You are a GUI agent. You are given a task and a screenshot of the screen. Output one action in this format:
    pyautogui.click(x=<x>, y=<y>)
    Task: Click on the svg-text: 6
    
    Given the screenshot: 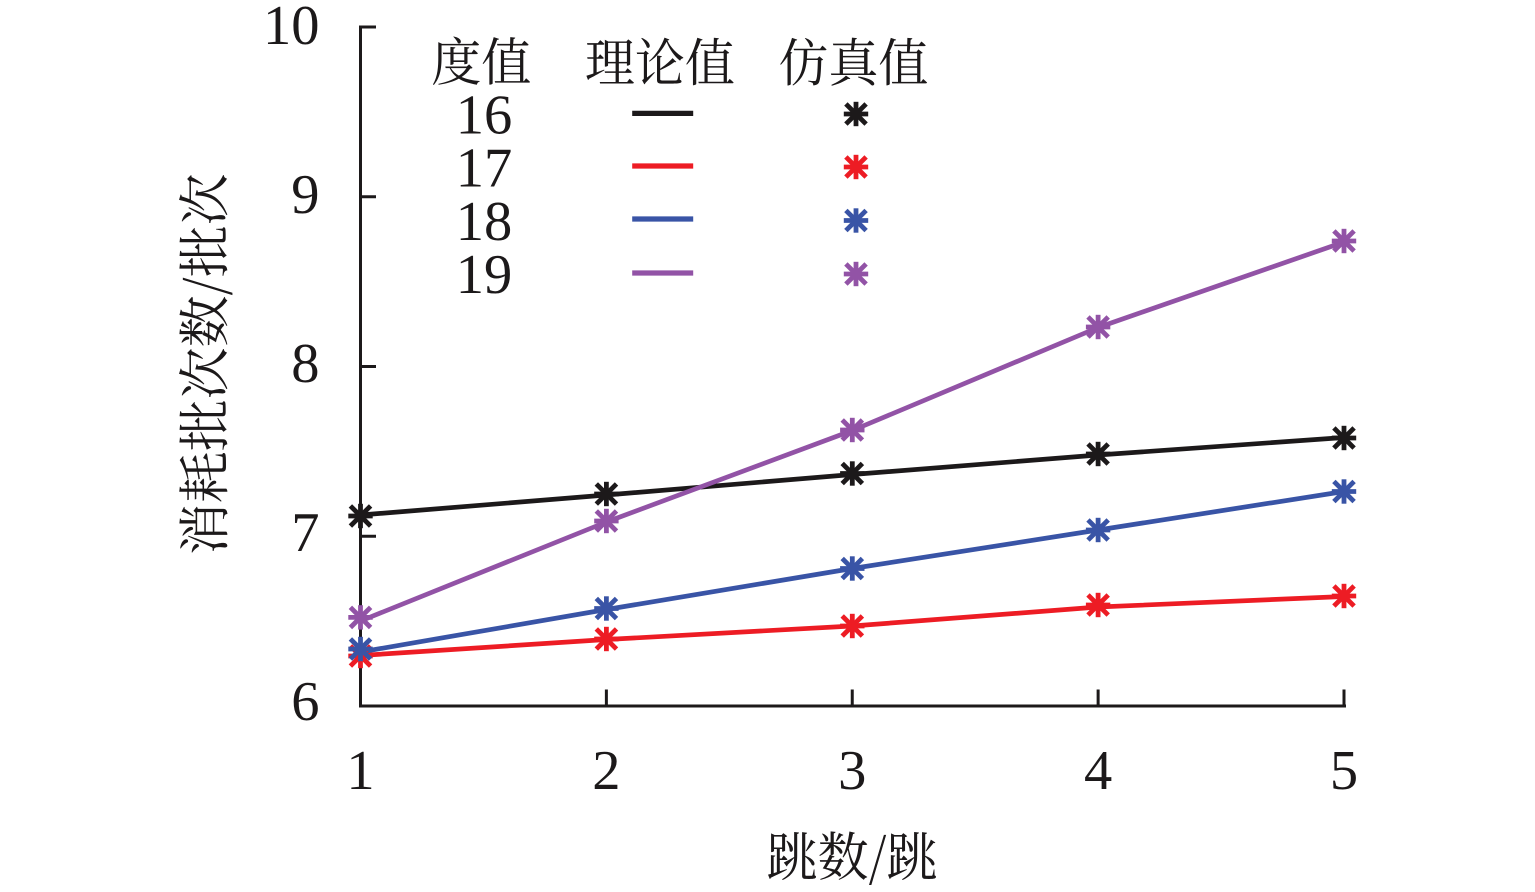 What is the action you would take?
    pyautogui.click(x=305, y=702)
    